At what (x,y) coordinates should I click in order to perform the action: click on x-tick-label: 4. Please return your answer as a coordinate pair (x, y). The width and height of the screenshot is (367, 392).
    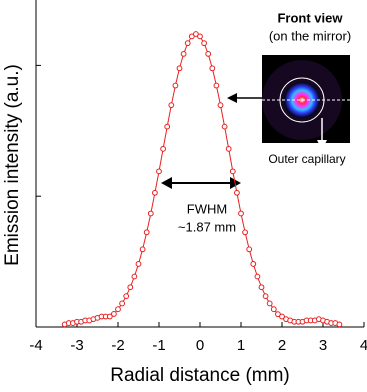
    Looking at the image, I should click on (363, 345).